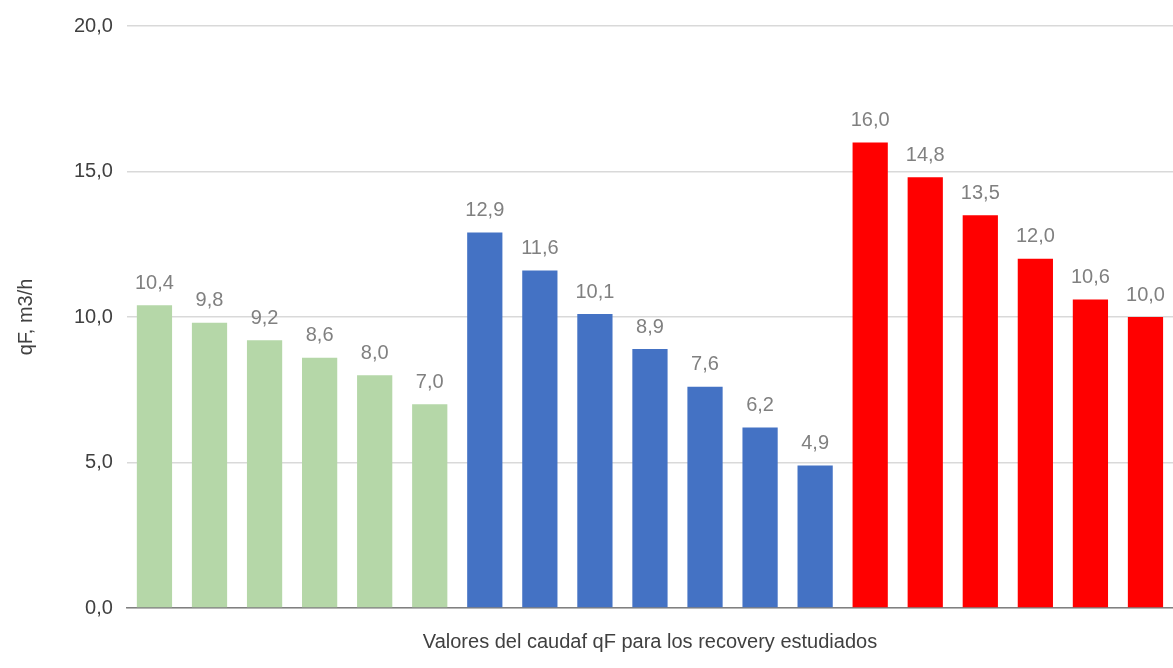  What do you see at coordinates (93, 24) in the screenshot?
I see `y-tick-label: 20,0` at bounding box center [93, 24].